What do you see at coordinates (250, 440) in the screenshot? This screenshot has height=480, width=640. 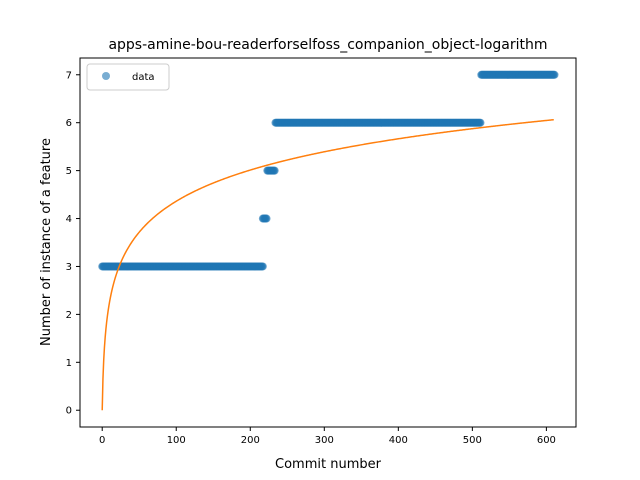 I see `x-tick-label: 200` at bounding box center [250, 440].